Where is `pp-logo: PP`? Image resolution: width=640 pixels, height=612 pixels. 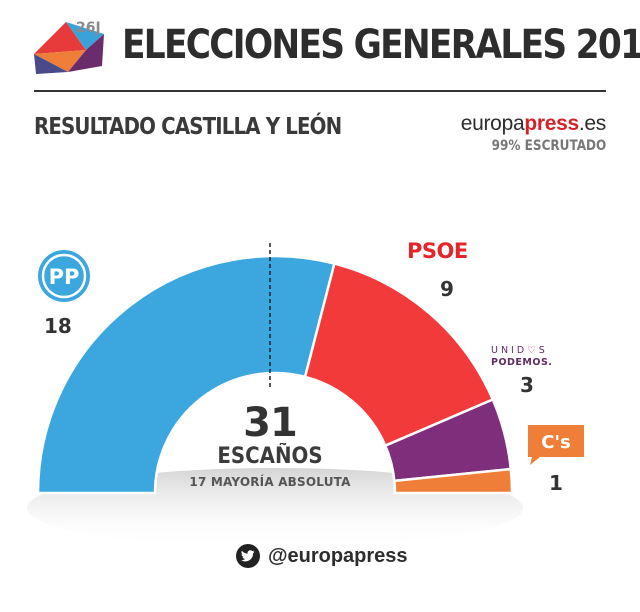
pp-logo: PP is located at coordinates (64, 276).